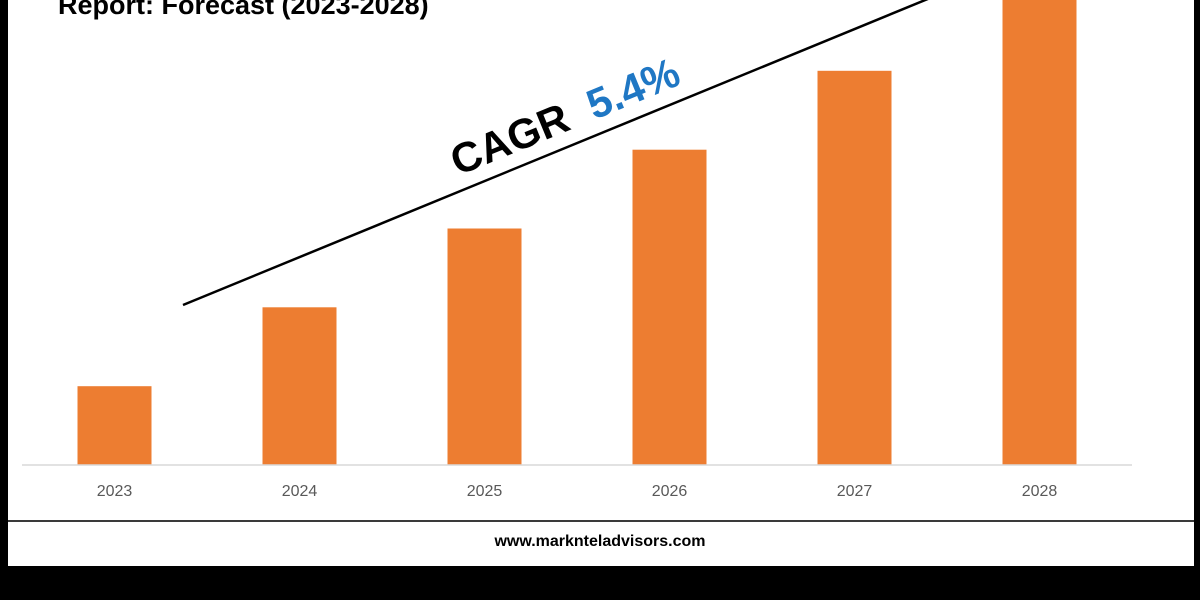  I want to click on x-tick-label: 2025, so click(485, 491).